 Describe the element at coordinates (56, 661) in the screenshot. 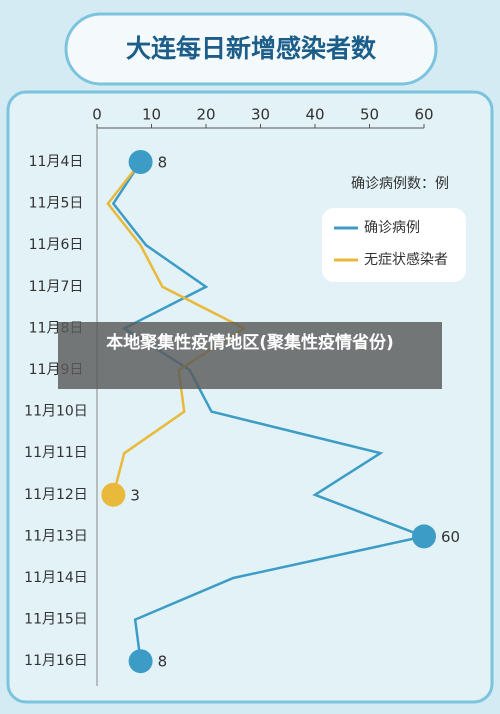

I see `y-tick-label: 11月16日` at that location.